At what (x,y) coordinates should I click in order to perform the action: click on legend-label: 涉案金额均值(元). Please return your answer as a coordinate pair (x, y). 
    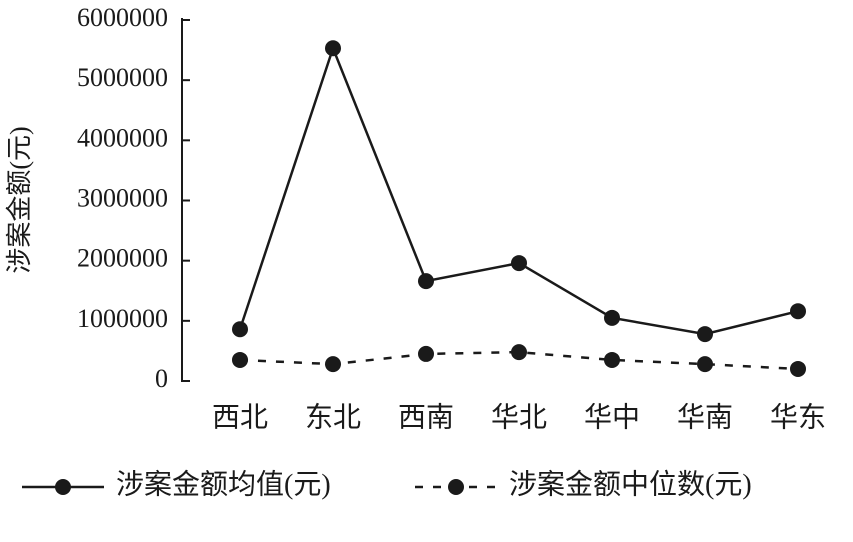
    Looking at the image, I should click on (223, 484).